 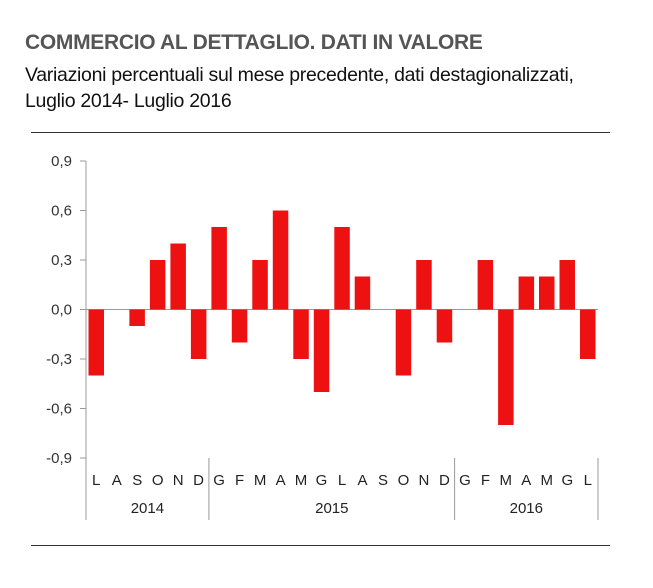 I want to click on y-tick-label: -0,9, so click(x=59, y=458).